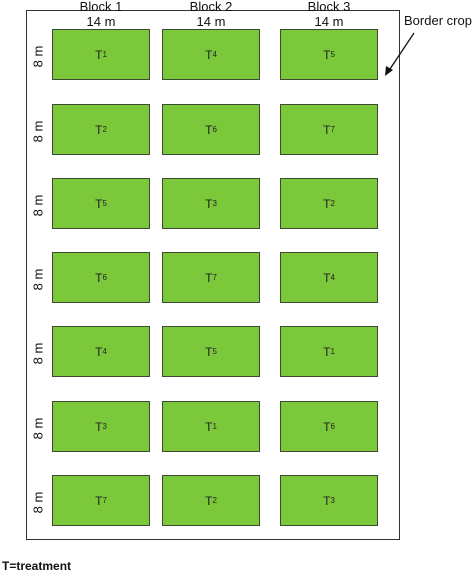  Describe the element at coordinates (211, 7) in the screenshot. I see `block-header-2: Block 2` at that location.